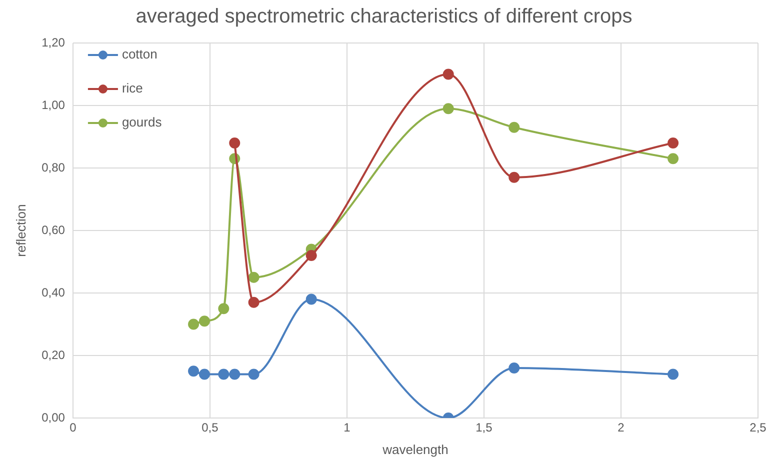  What do you see at coordinates (210, 427) in the screenshot?
I see `x-tick-label: 0,5` at bounding box center [210, 427].